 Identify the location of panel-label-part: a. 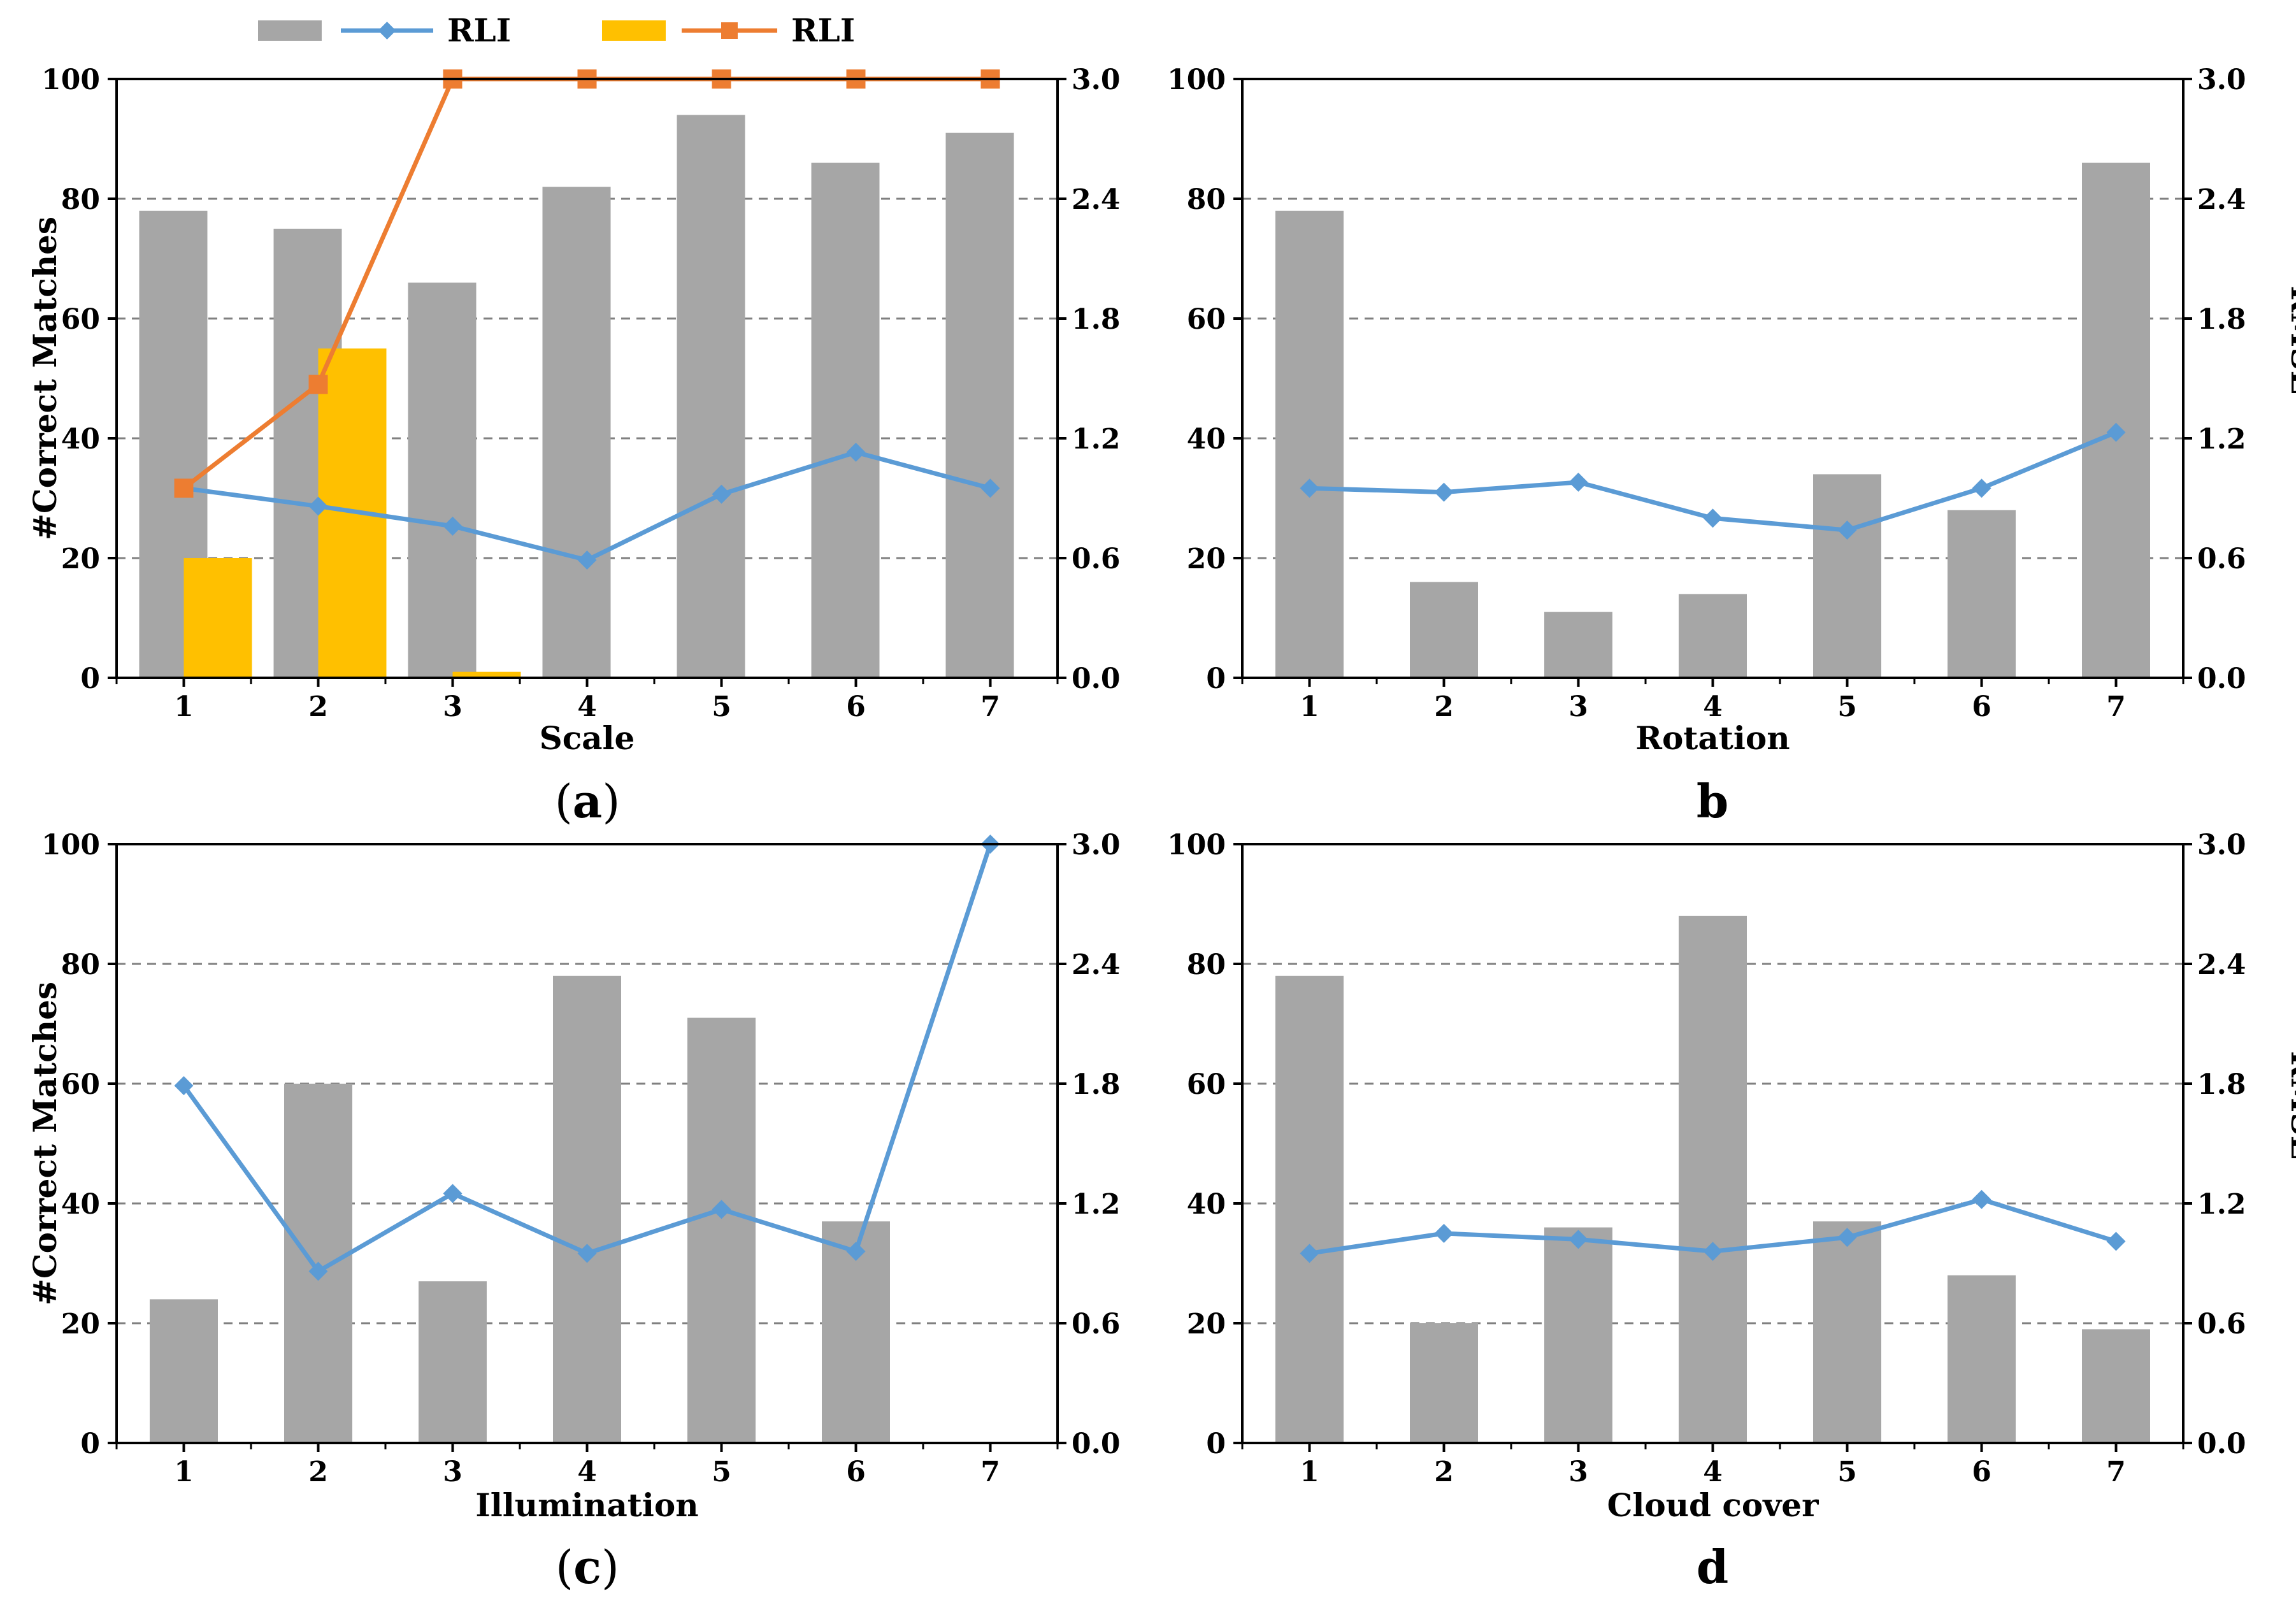
(588, 801).